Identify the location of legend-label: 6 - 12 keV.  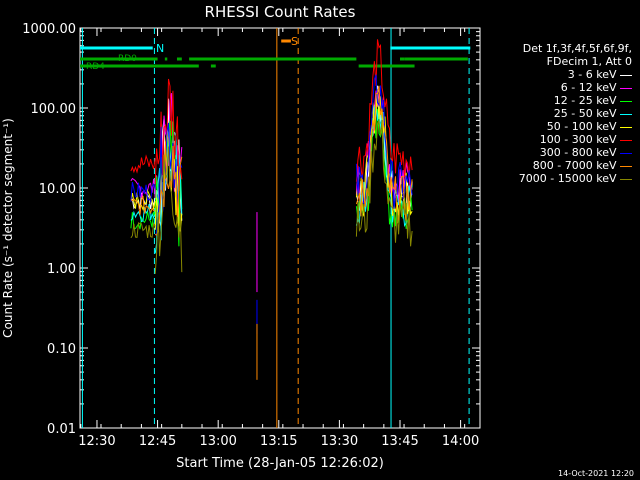
(590, 87).